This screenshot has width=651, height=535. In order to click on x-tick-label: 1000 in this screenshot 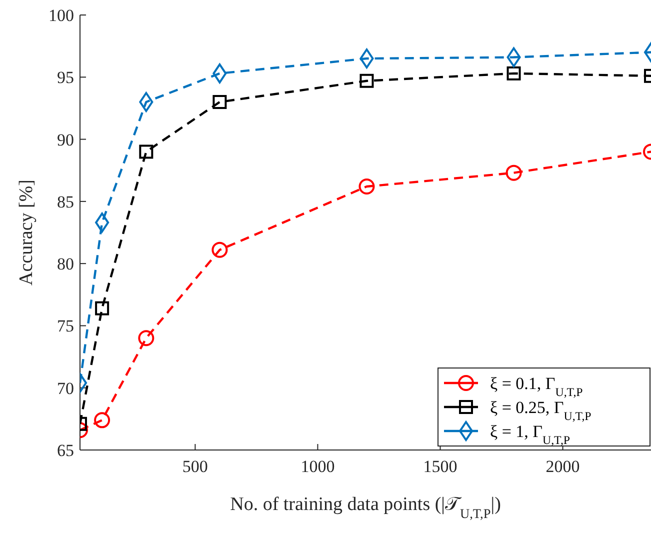, I will do `click(317, 466)`.